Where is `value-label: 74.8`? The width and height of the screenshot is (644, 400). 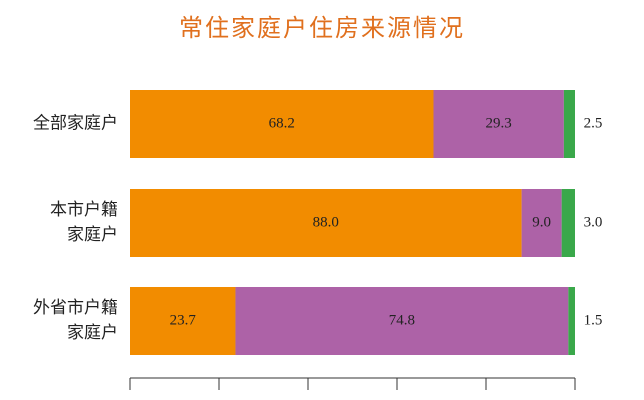 value-label: 74.8 is located at coordinates (402, 320).